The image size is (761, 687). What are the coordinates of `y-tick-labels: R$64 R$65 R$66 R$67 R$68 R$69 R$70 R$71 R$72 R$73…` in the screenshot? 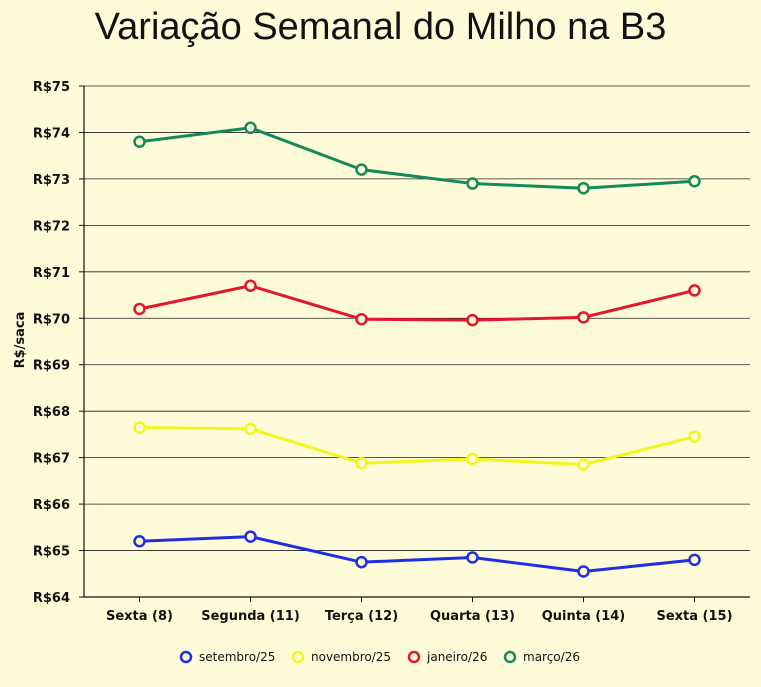 It's located at (51, 343).